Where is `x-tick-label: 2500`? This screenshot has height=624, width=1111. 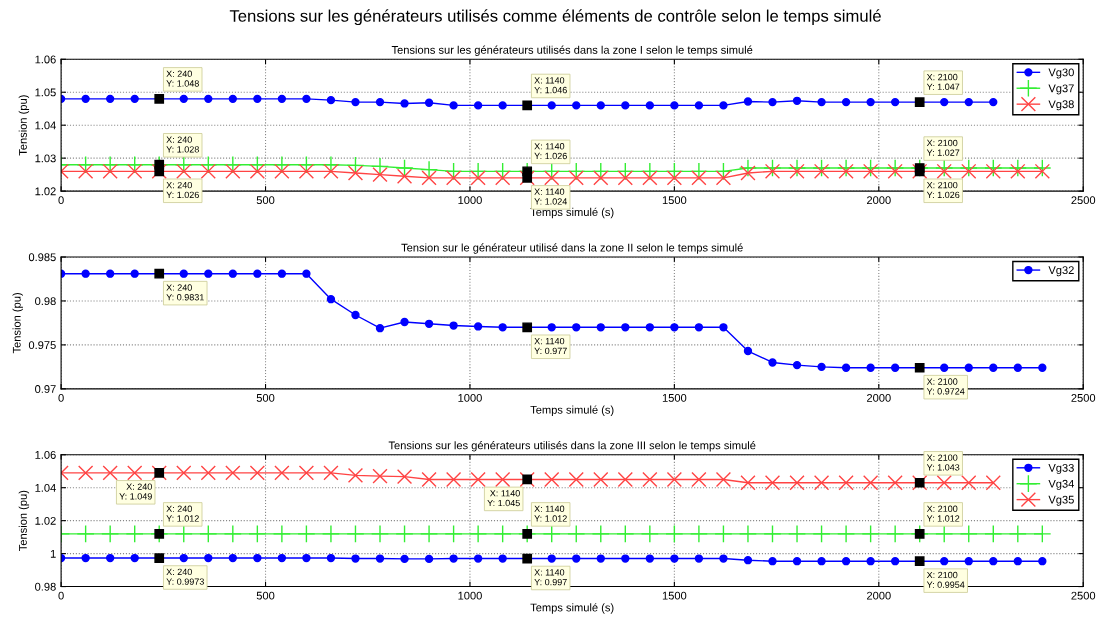 x-tick-label: 2500 is located at coordinates (1083, 200).